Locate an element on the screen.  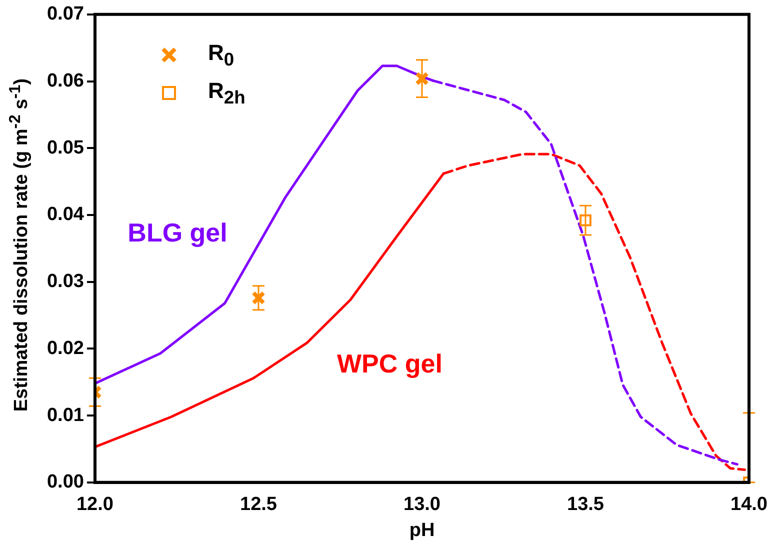
x-tick-label: 12.0 is located at coordinates (95, 505).